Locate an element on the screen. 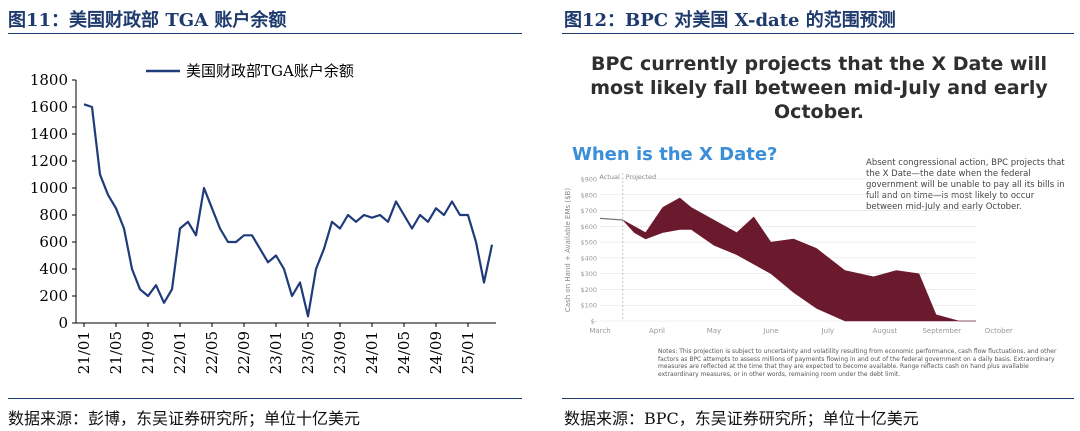 Image resolution: width=1080 pixels, height=431 pixels. xdate-question: When is the X Date? is located at coordinates (675, 154).